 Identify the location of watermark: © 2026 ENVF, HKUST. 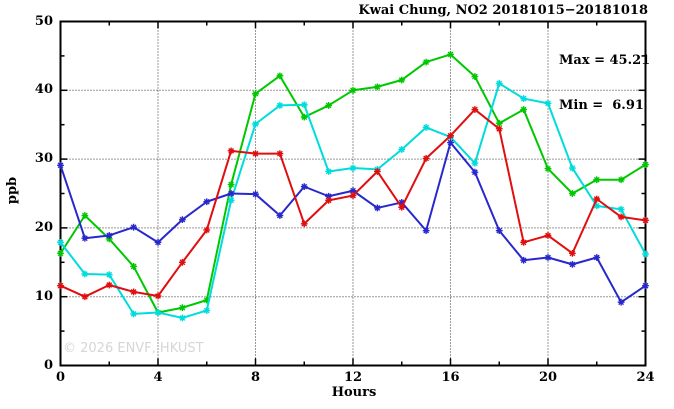
(133, 348).